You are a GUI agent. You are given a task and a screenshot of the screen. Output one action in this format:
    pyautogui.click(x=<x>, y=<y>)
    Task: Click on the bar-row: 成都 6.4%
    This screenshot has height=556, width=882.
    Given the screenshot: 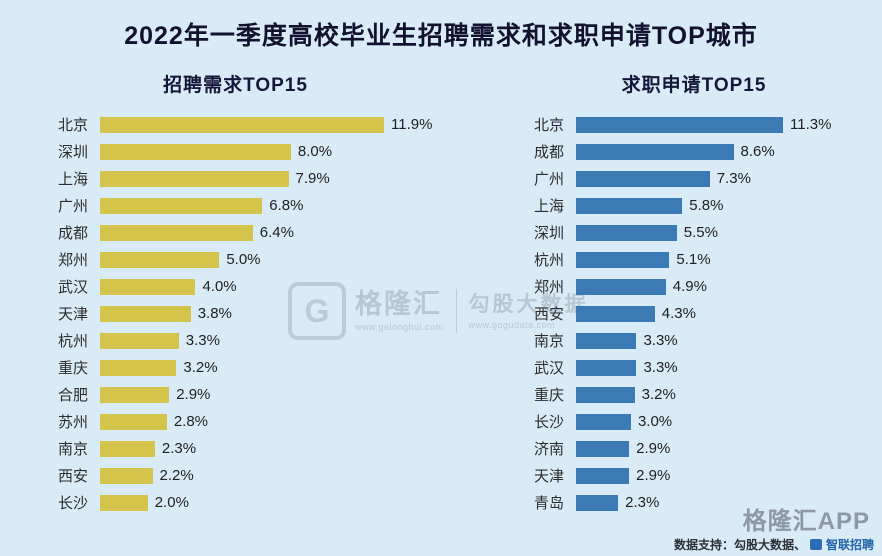 What is the action you would take?
    pyautogui.click(x=235, y=232)
    